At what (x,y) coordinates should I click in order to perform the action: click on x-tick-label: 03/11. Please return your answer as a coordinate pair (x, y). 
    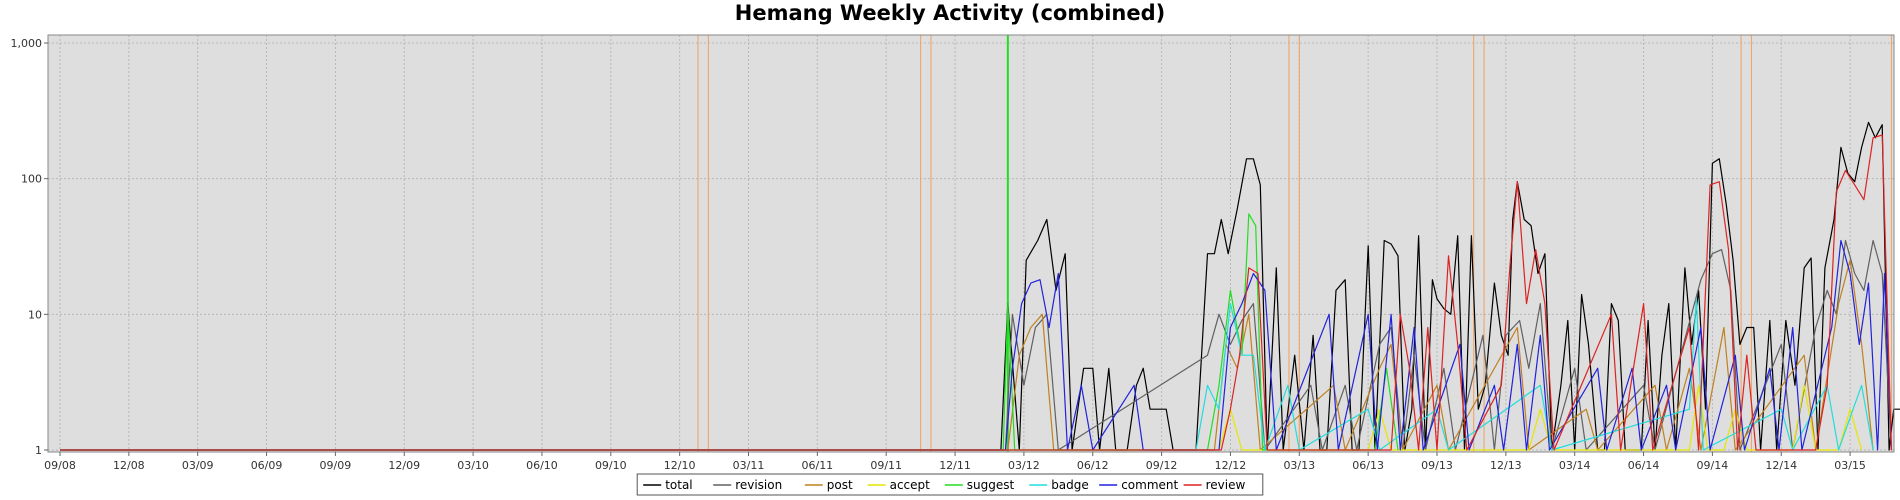
    Looking at the image, I should click on (749, 465).